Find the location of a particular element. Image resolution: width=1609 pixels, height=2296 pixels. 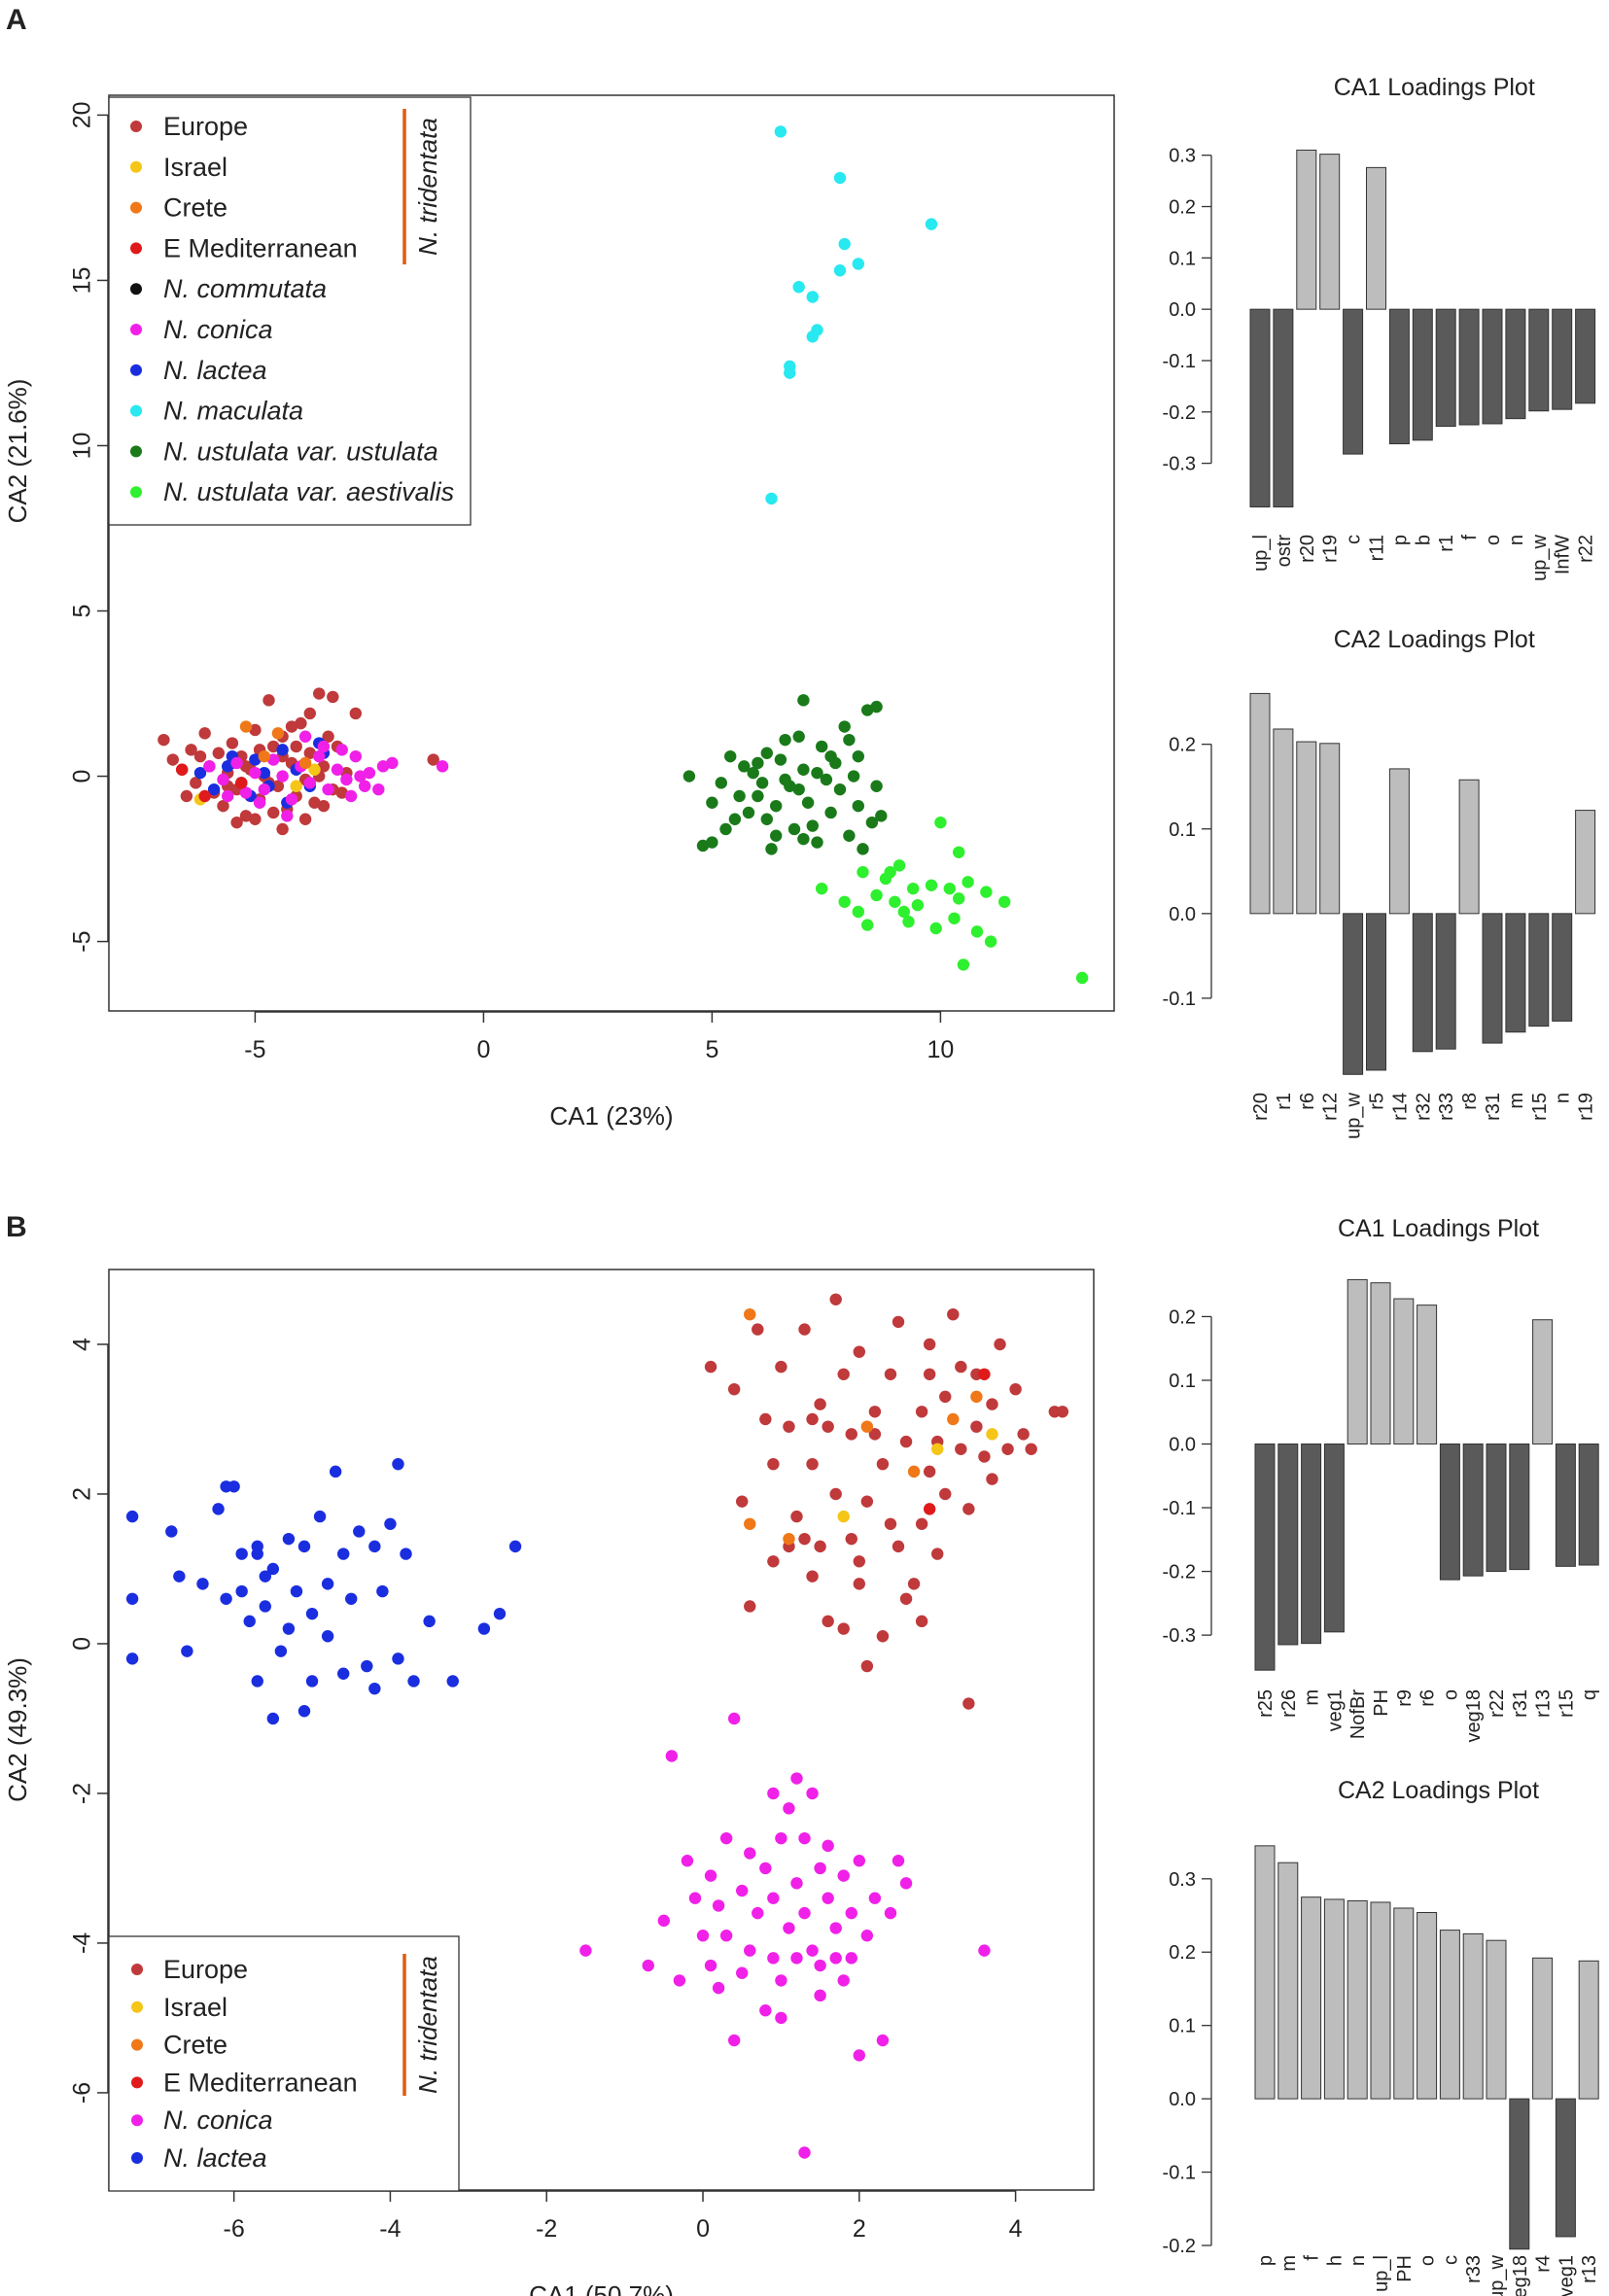

panelb-legend-marker-conica is located at coordinates (137, 2120).